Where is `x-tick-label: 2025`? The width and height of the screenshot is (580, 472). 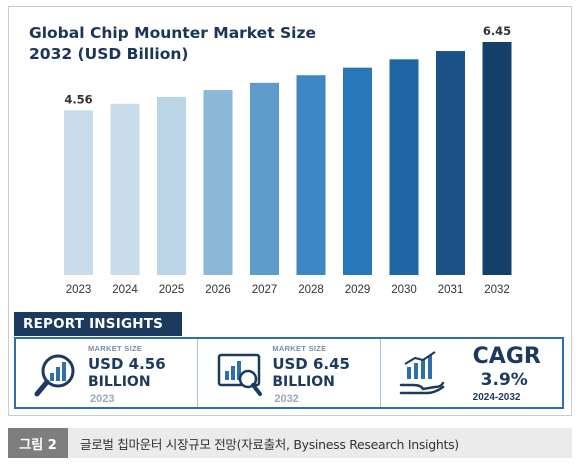 x-tick-label: 2025 is located at coordinates (172, 290).